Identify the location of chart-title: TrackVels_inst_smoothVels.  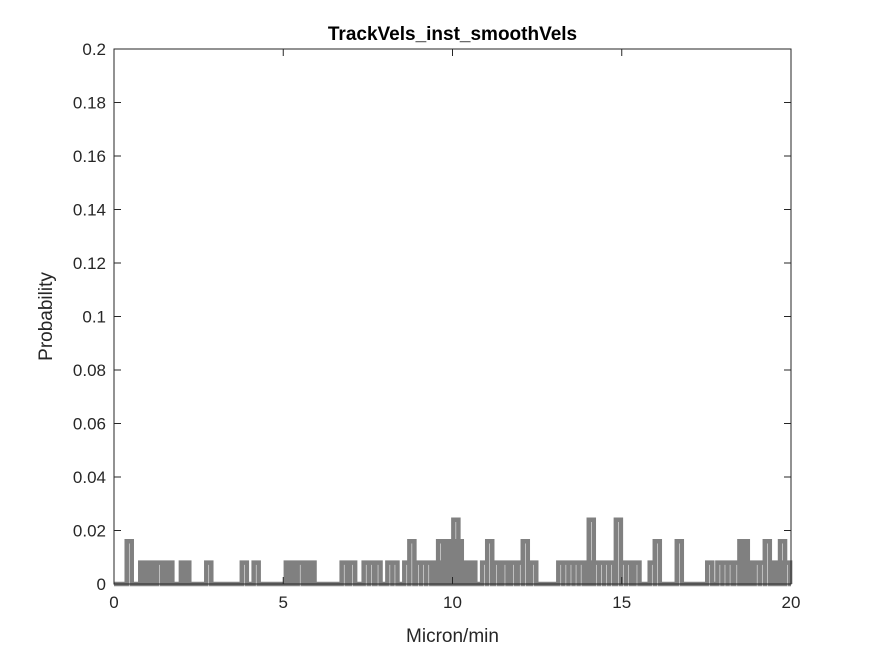
(452, 34).